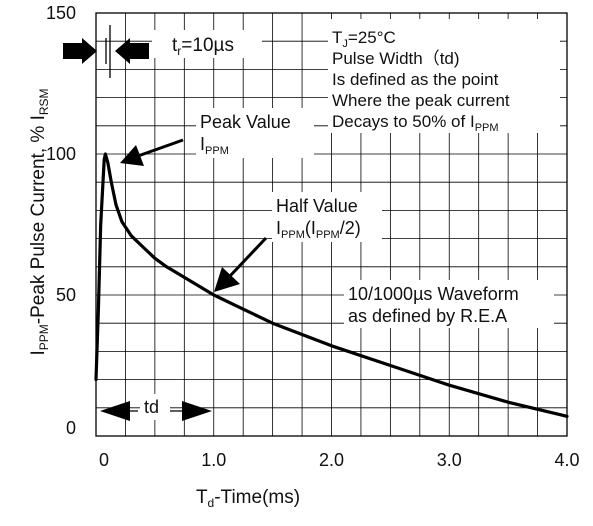  What do you see at coordinates (132, 51) in the screenshot?
I see `tr-right-arrow` at bounding box center [132, 51].